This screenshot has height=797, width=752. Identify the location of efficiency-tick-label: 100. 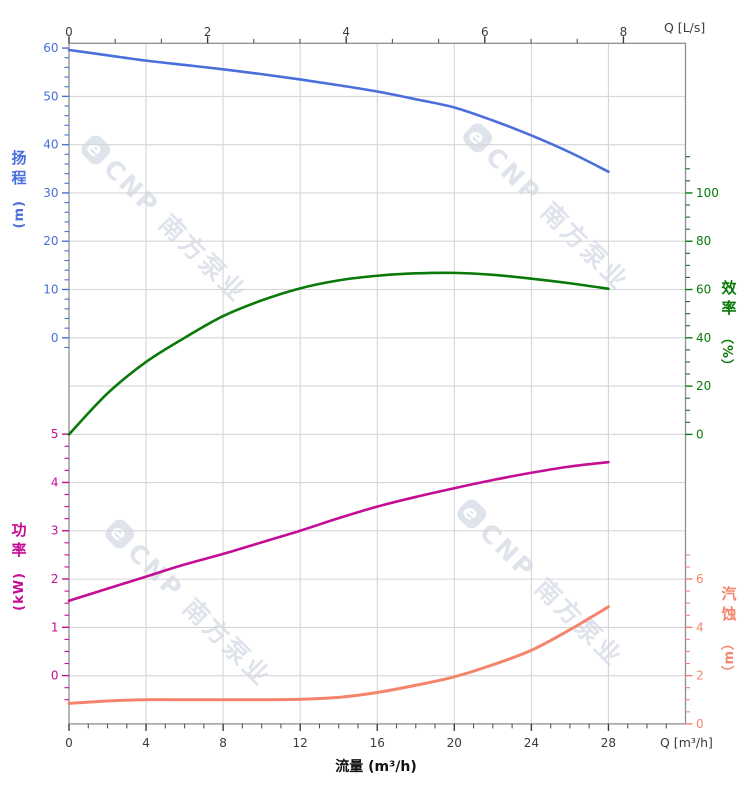
(707, 193).